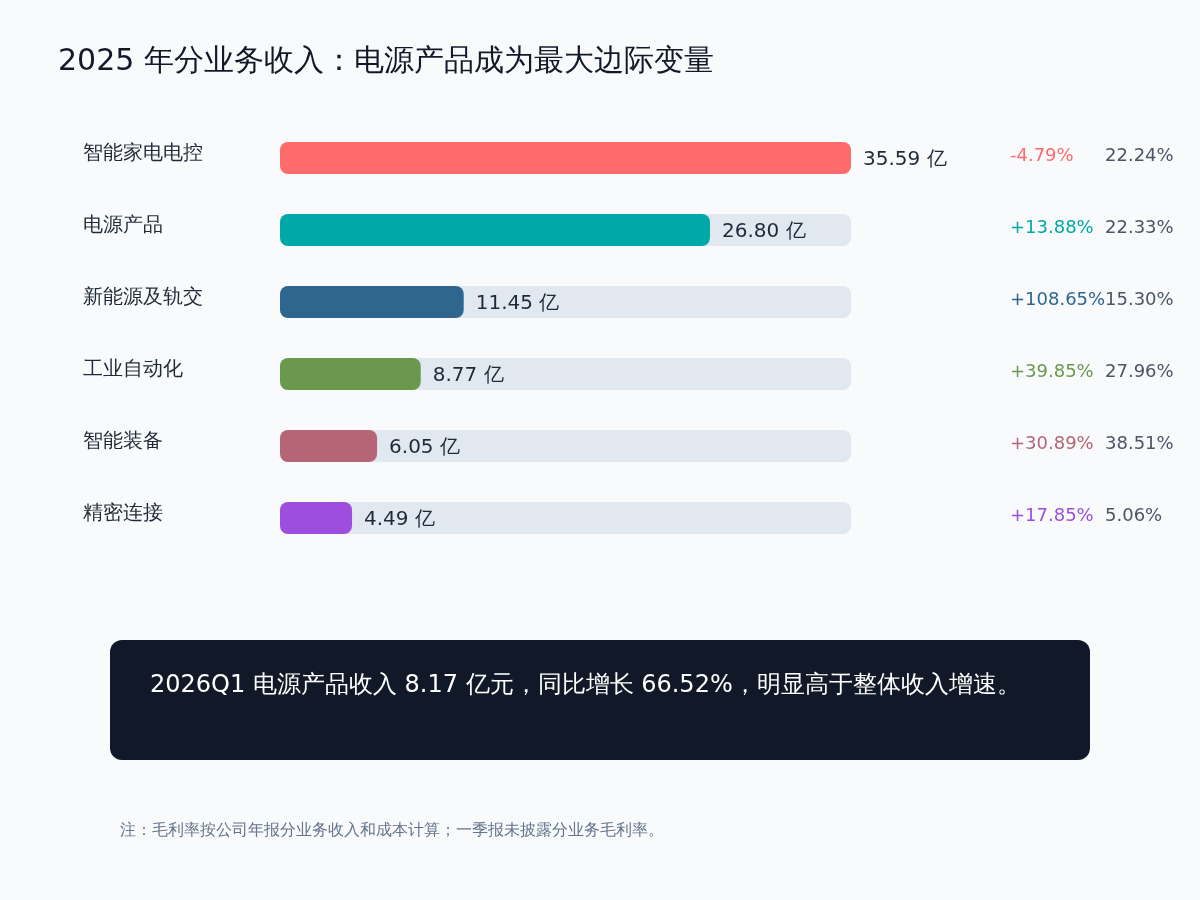 The image size is (1200, 900). What do you see at coordinates (143, 152) in the screenshot?
I see `y-tick-label: 智能家电电控` at bounding box center [143, 152].